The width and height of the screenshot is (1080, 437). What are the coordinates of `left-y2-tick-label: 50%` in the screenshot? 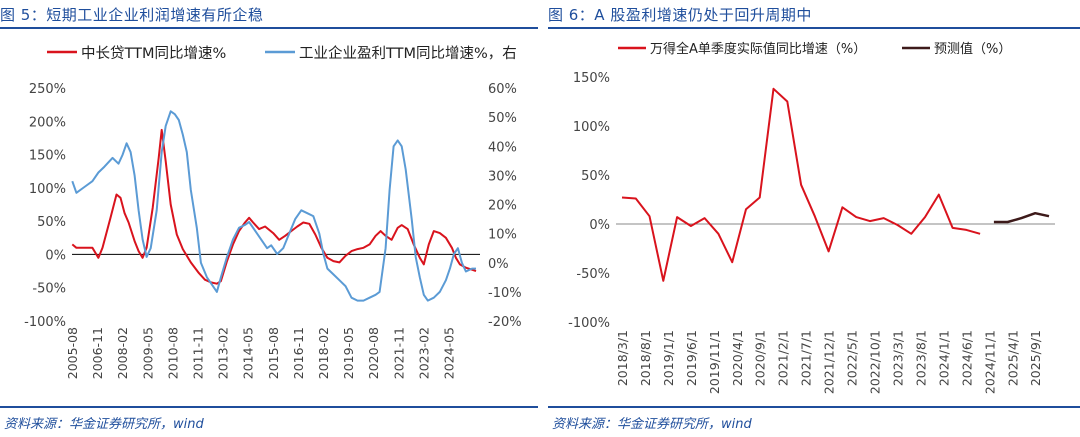 It's located at (502, 118).